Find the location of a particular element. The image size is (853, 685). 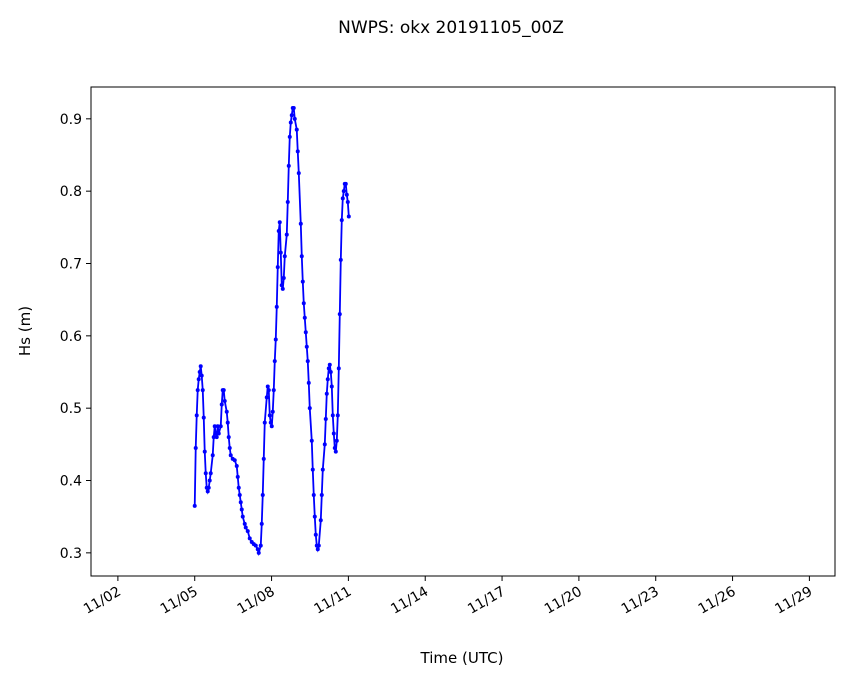

x-tick-label: 11/29 is located at coordinates (793, 601).